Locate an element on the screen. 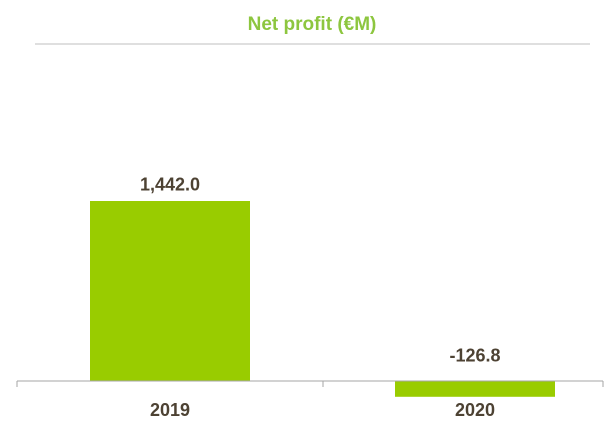 The width and height of the screenshot is (608, 432). value-label: -126.8 is located at coordinates (474, 356).